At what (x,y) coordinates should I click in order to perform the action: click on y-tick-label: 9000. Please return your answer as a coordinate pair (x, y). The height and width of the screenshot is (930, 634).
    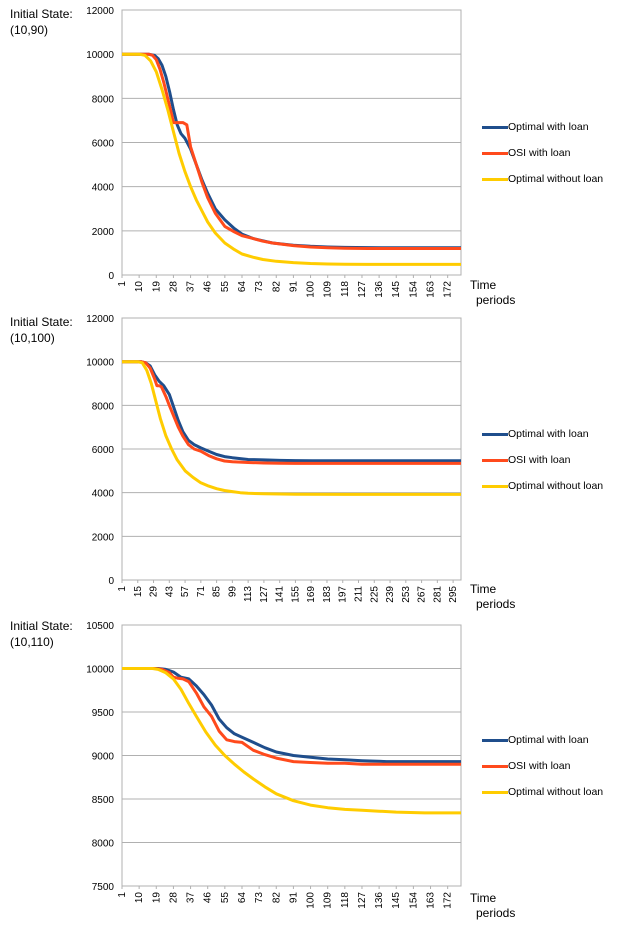
    Looking at the image, I should click on (103, 757).